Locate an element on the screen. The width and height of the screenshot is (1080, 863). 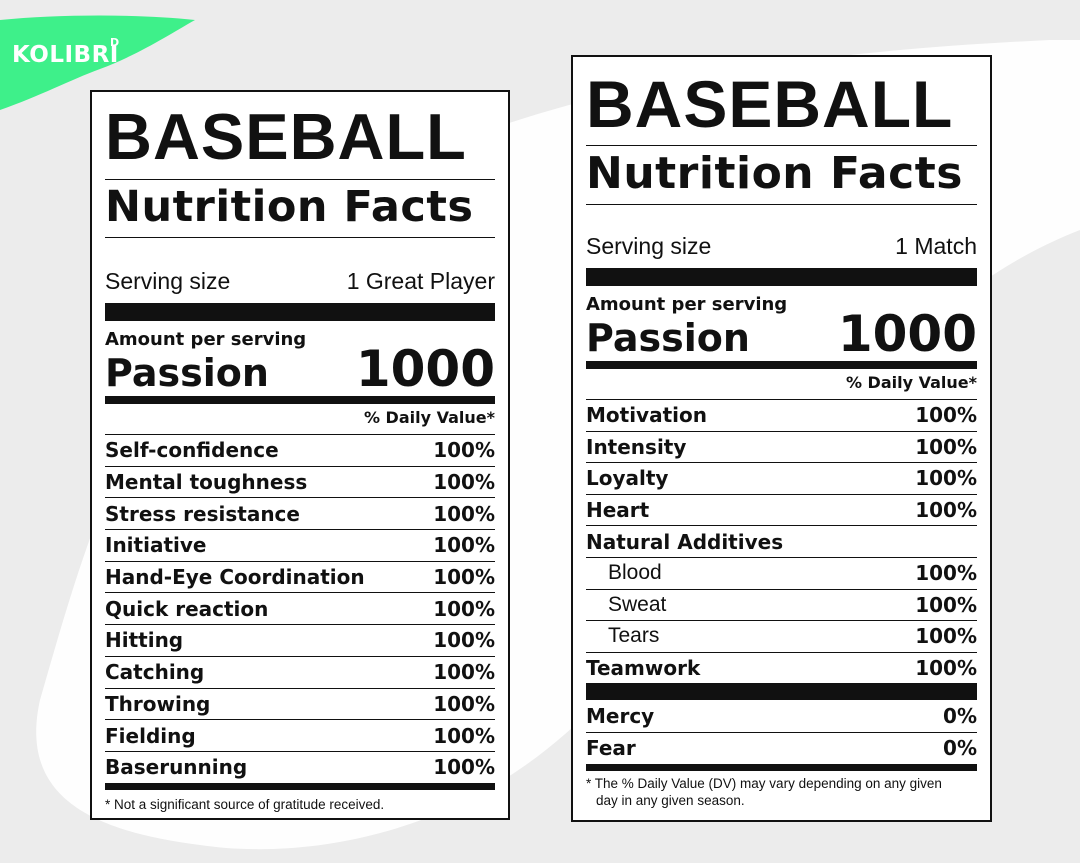
nutrient-row: Intensity 100% is located at coordinates (781, 446).